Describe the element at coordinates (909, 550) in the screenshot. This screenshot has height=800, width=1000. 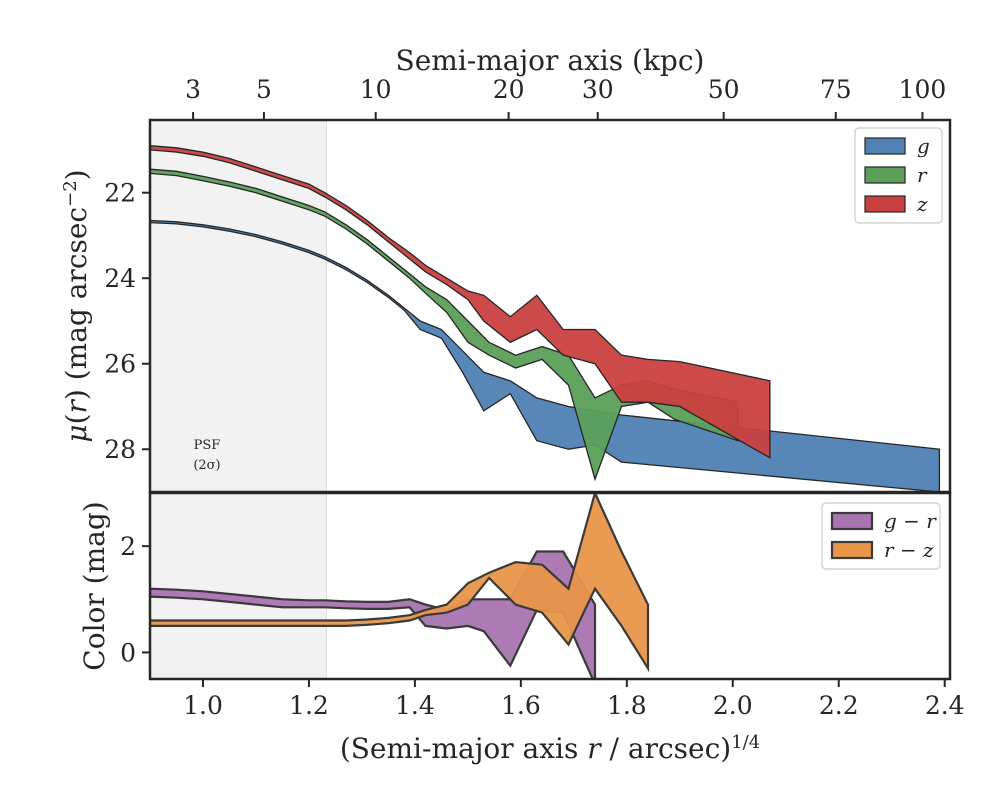
I see `legend-label-r-z: r − z` at that location.